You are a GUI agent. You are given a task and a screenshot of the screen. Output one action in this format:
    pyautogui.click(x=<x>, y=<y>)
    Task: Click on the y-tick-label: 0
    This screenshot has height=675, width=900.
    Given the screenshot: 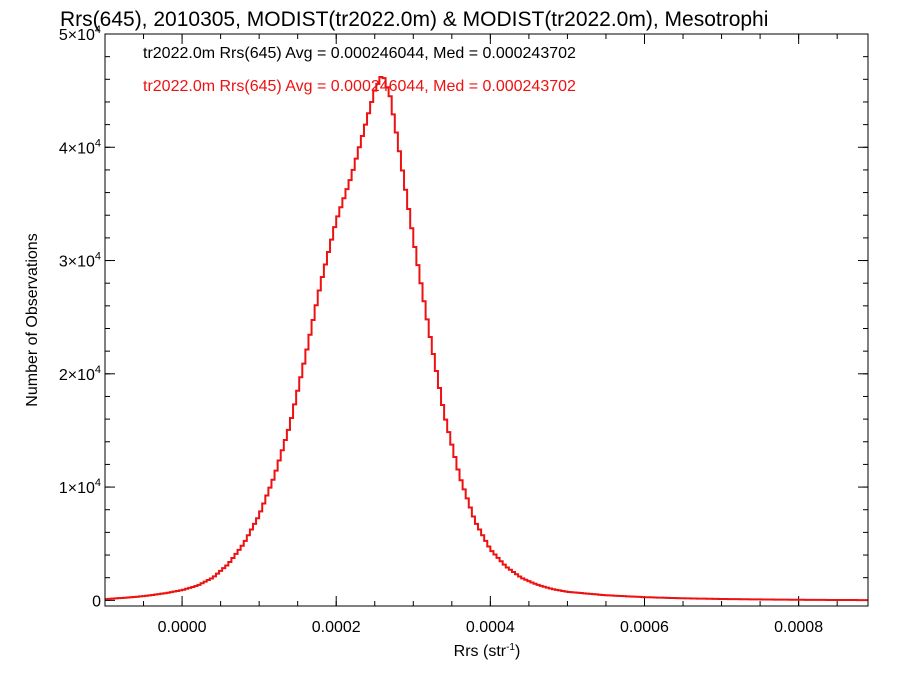 What is the action you would take?
    pyautogui.click(x=96, y=601)
    